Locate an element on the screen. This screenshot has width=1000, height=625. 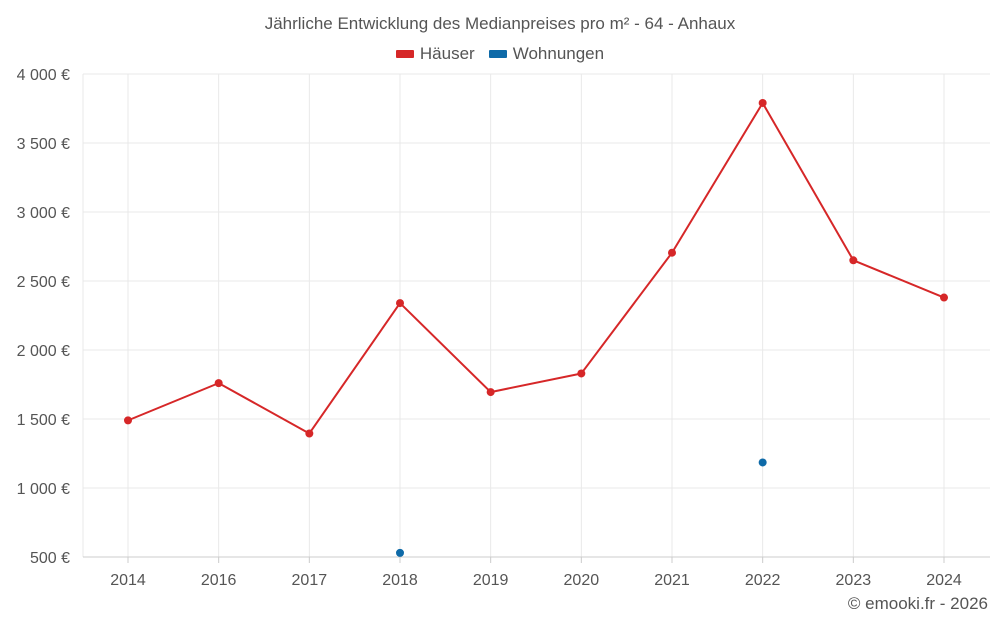
legend-label-wohnungen: Wohnungen is located at coordinates (558, 53).